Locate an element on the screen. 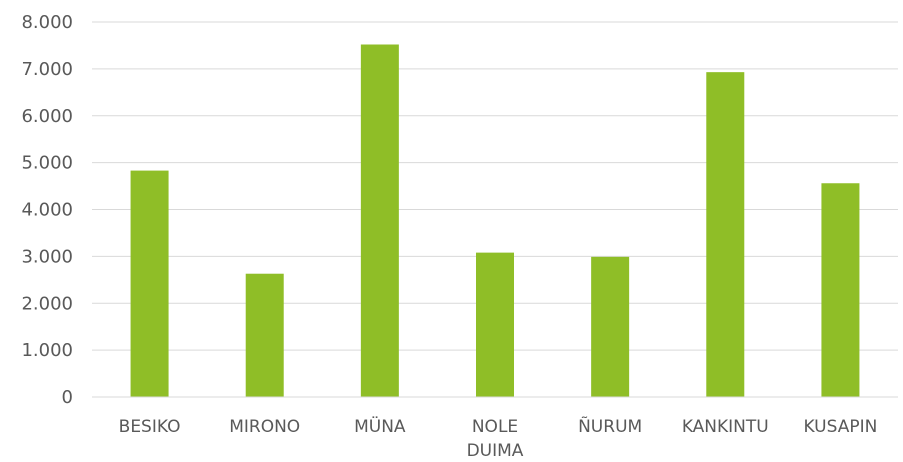  y-tick-label: 4.000 is located at coordinates (47, 210).